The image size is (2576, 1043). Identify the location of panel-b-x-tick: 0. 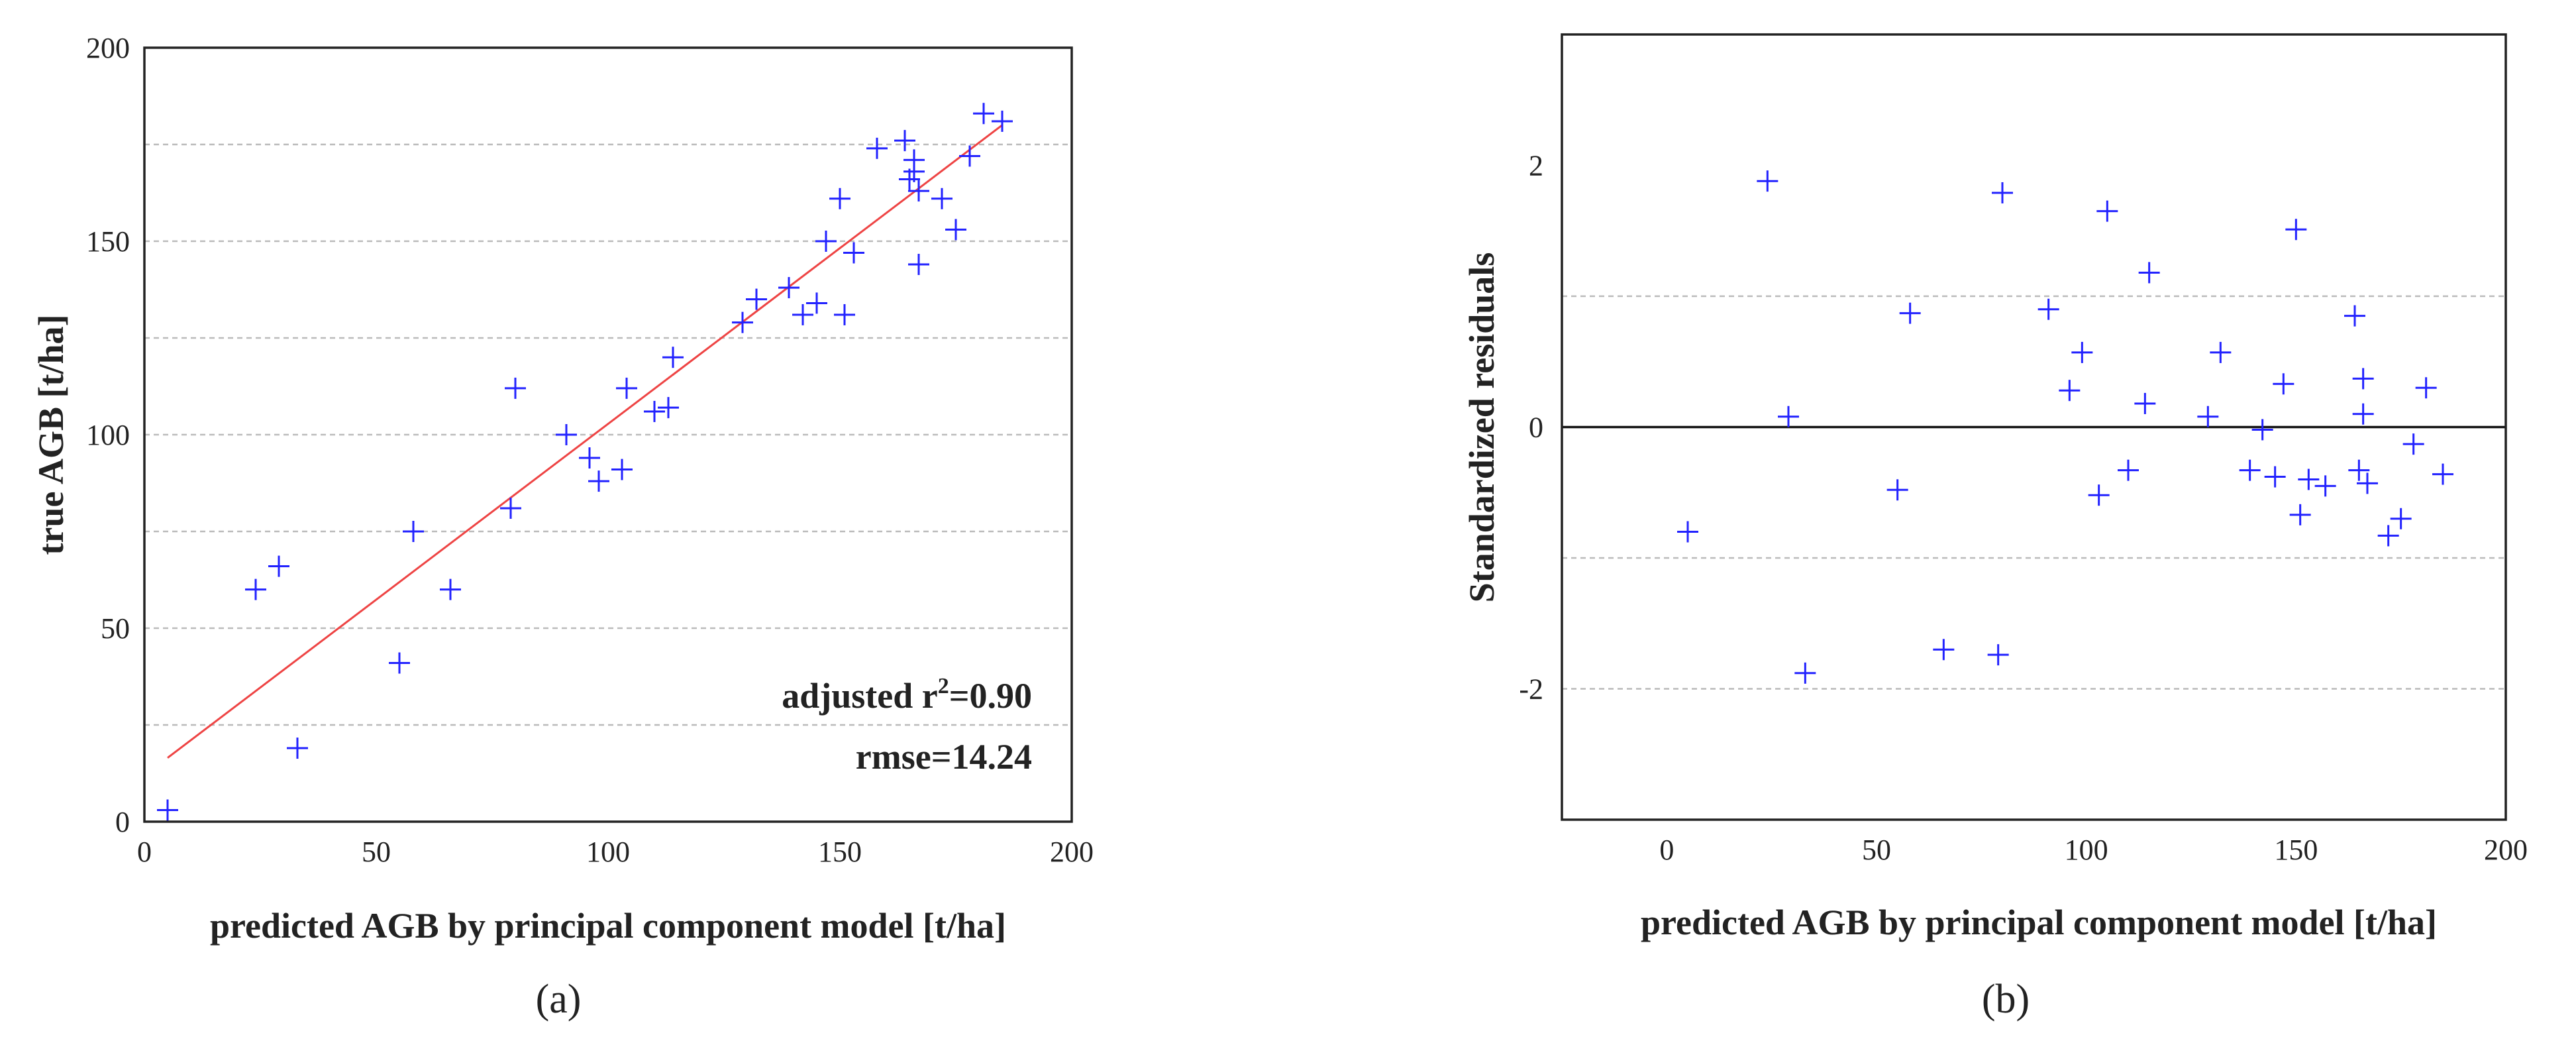
(1666, 850).